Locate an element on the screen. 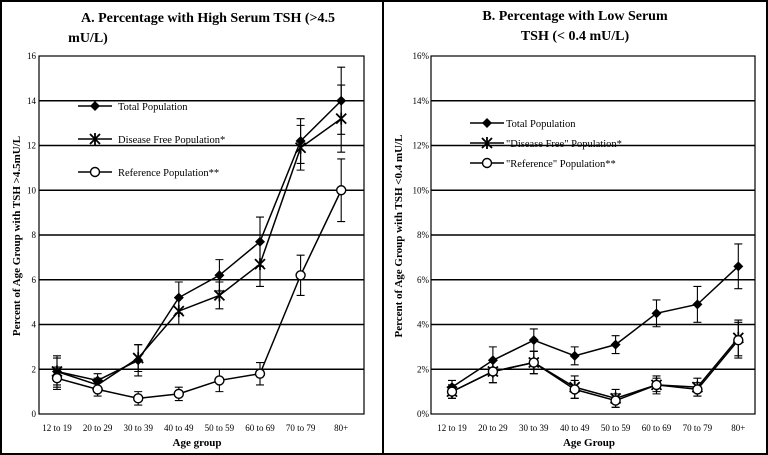  panel-a-y-tick-label: 10 is located at coordinates (32, 190).